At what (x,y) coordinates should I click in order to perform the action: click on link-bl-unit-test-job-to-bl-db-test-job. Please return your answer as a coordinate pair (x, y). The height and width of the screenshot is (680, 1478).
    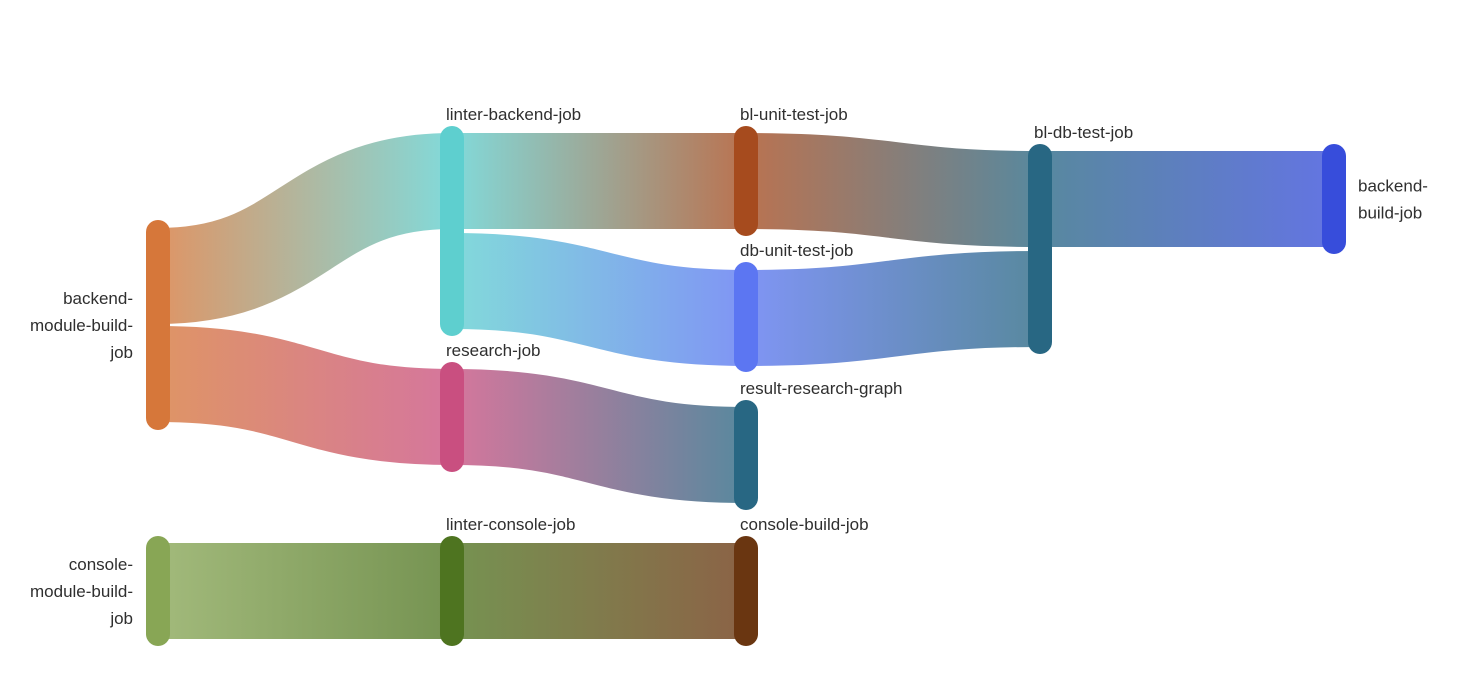
    Looking at the image, I should click on (893, 190).